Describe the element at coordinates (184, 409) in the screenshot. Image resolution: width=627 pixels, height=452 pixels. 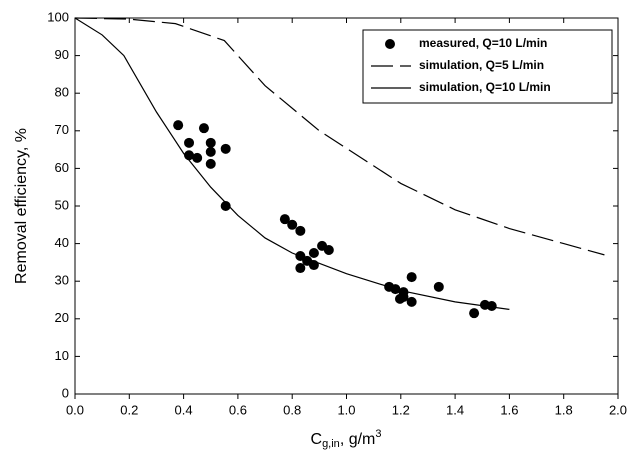
I see `x-tick-label: 0.4` at that location.